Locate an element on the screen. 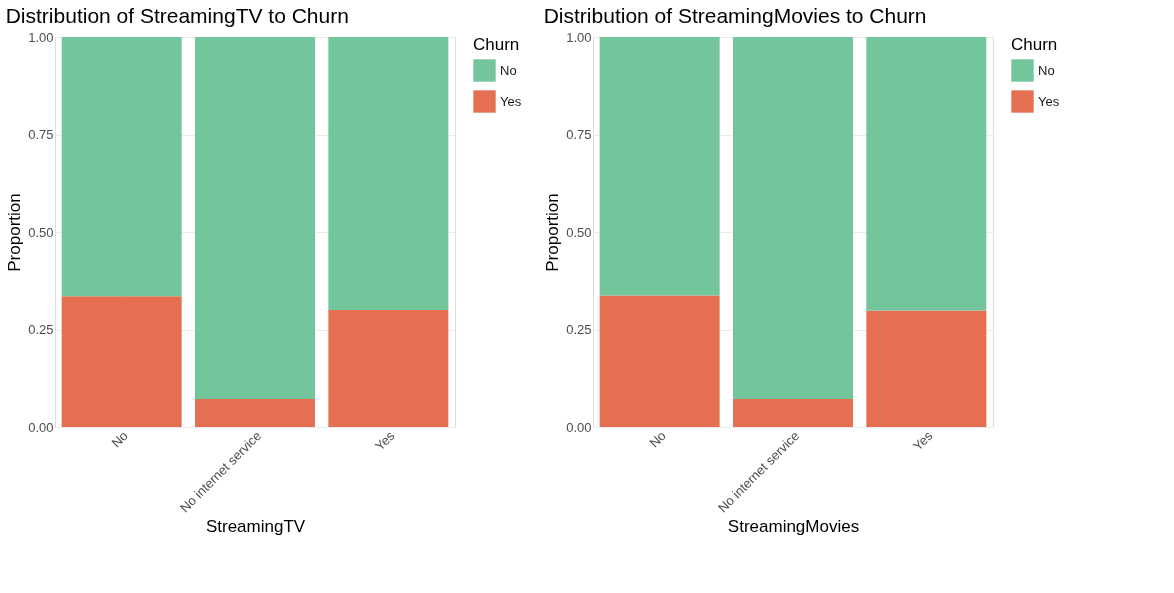 This screenshot has width=1174, height=593. x-axis-title: StreamingTV is located at coordinates (255, 527).